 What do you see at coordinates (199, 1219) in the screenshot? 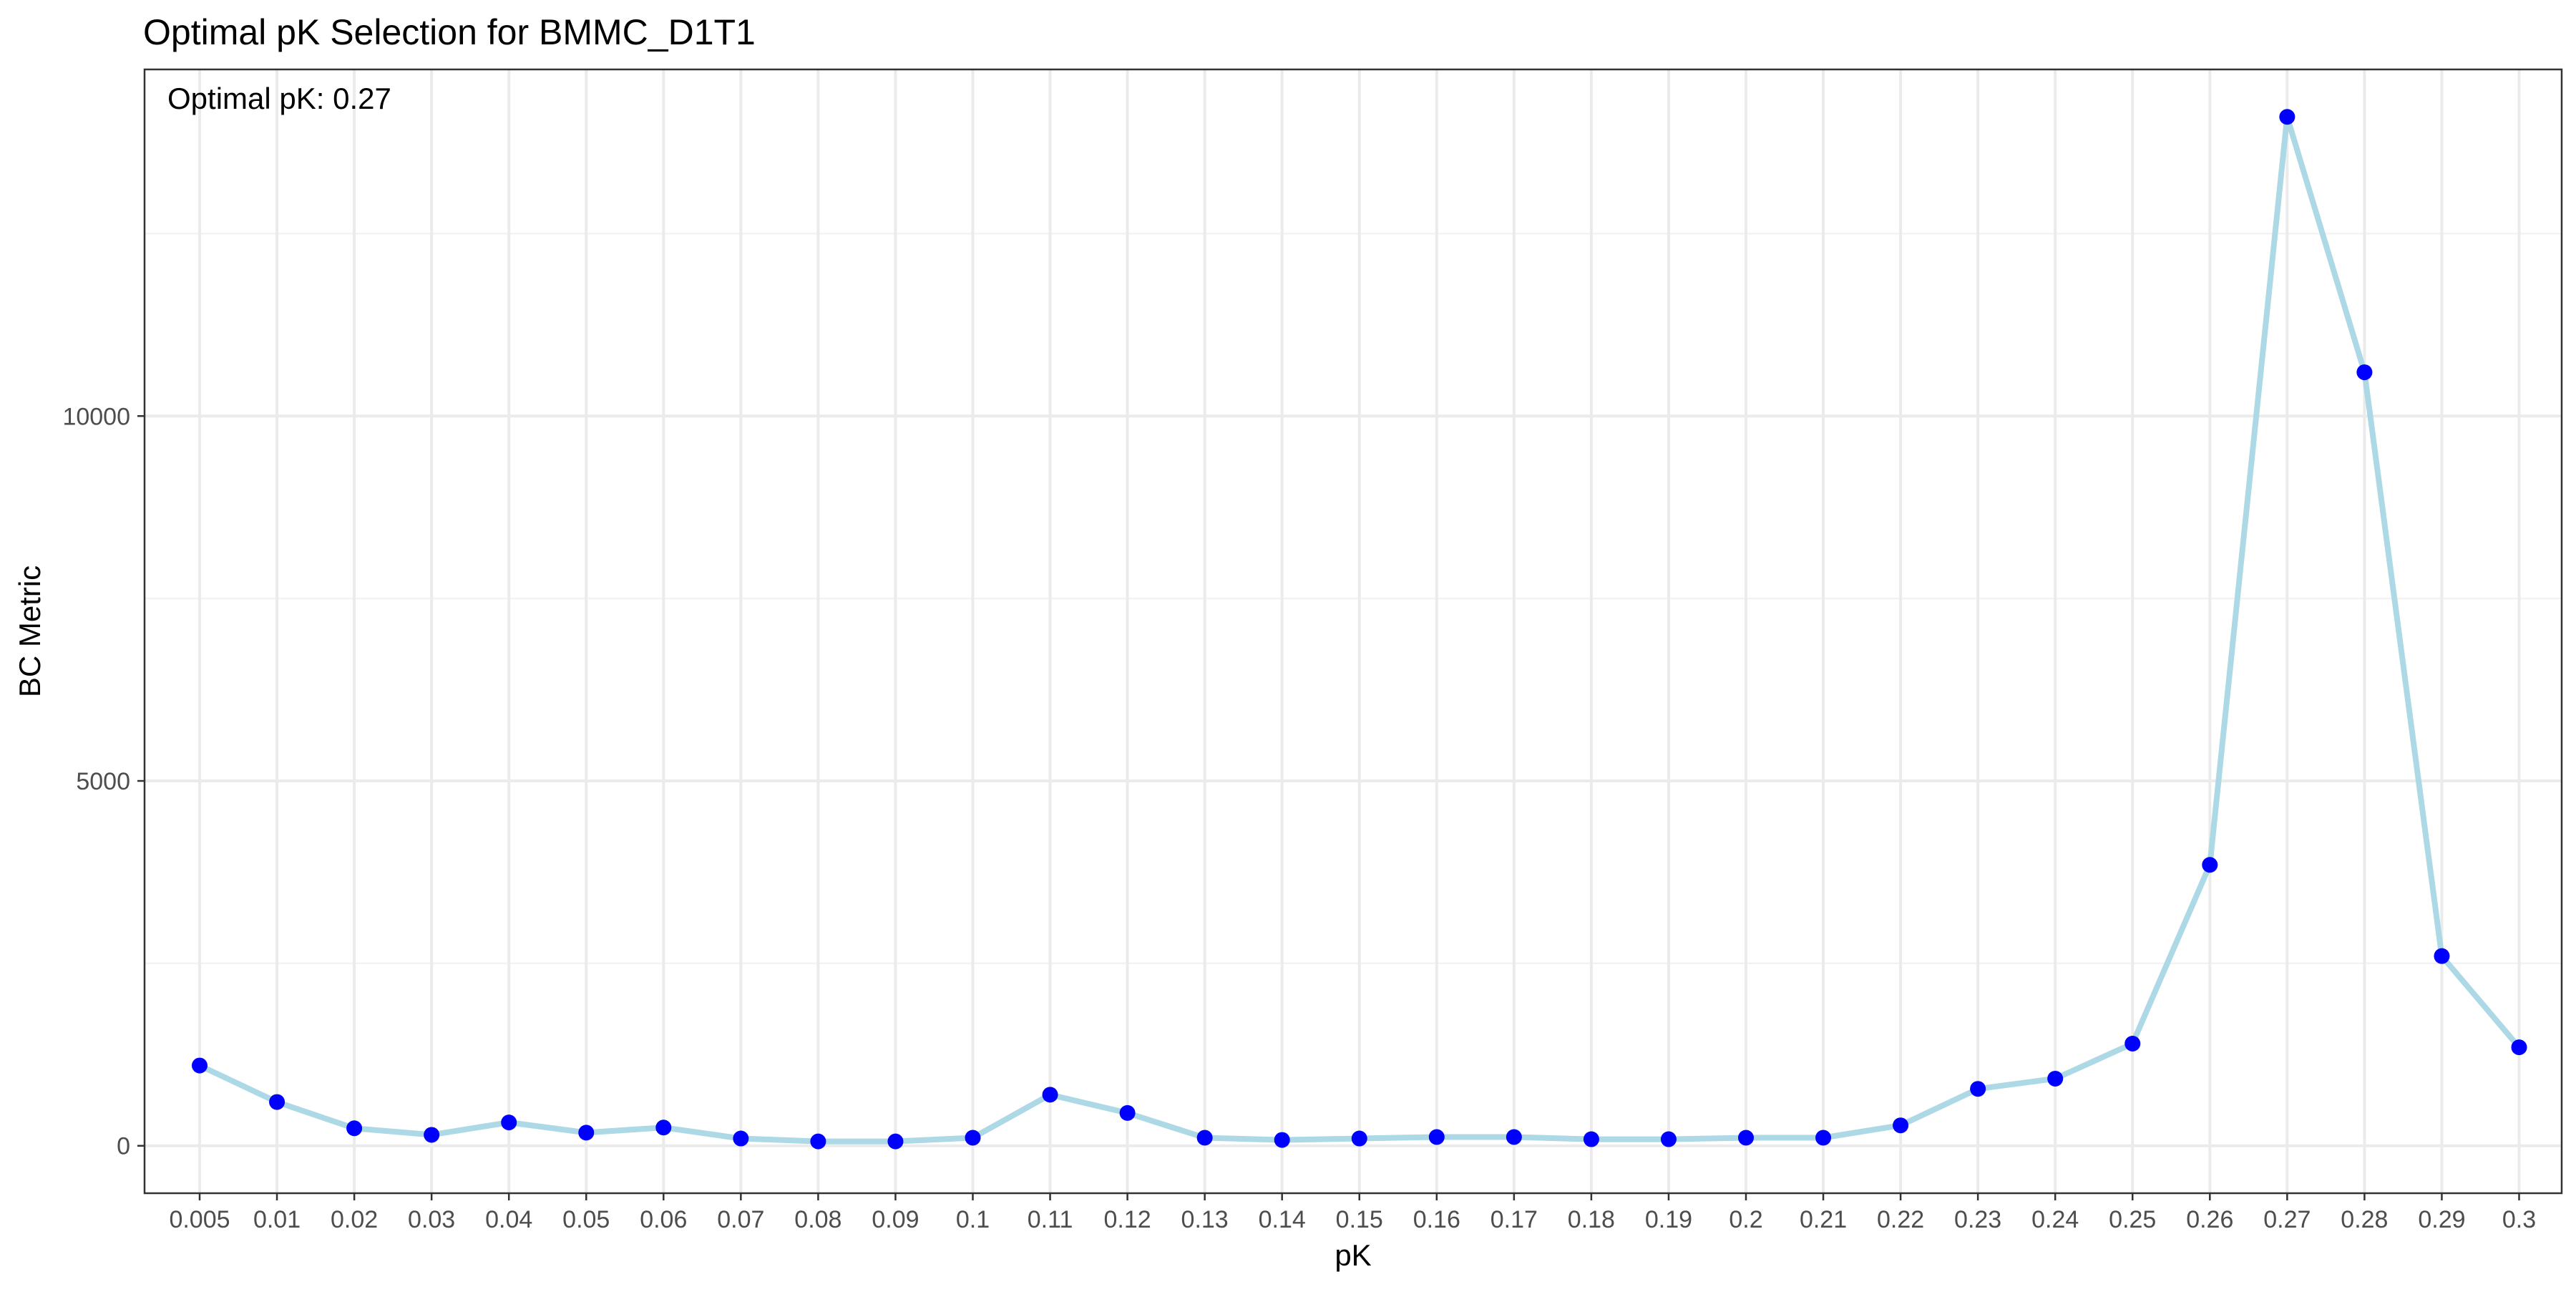
I see `x-tick-label: 0.005` at bounding box center [199, 1219].